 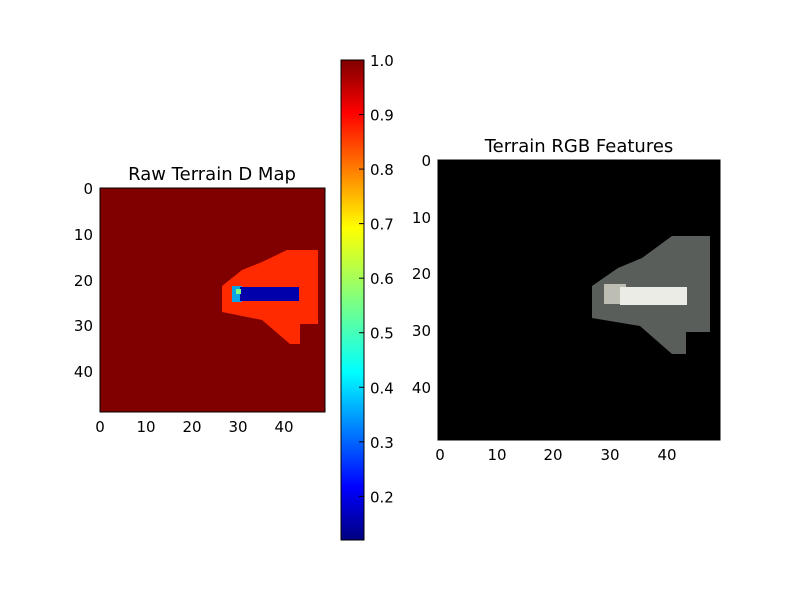 What do you see at coordinates (283, 427) in the screenshot?
I see `raw-xtick-40: 40` at bounding box center [283, 427].